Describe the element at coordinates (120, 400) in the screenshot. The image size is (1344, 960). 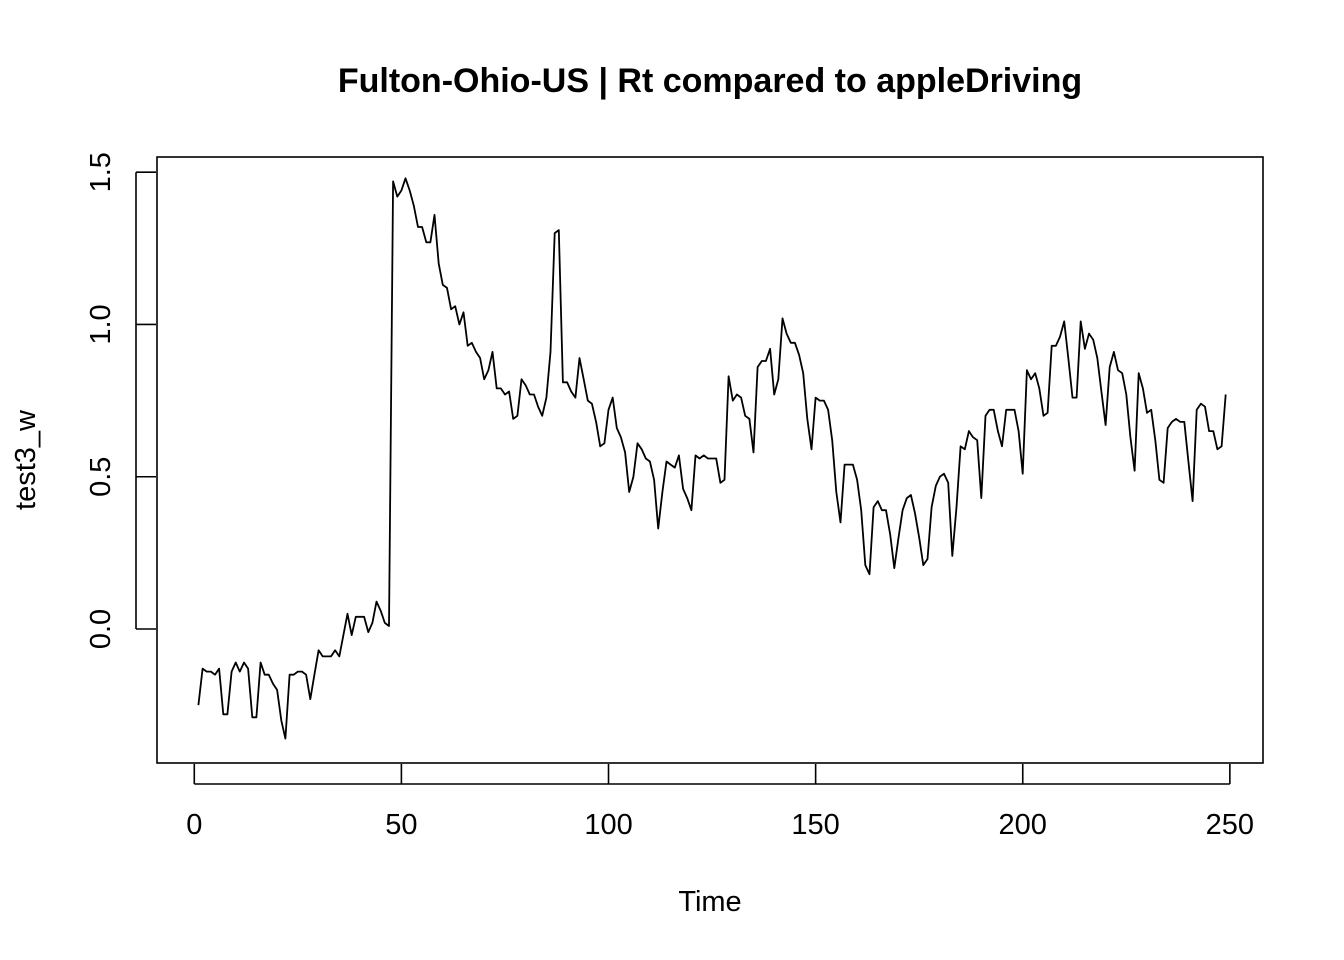
I see `y-axis: 0.0 0.5 1.0 1.5` at that location.